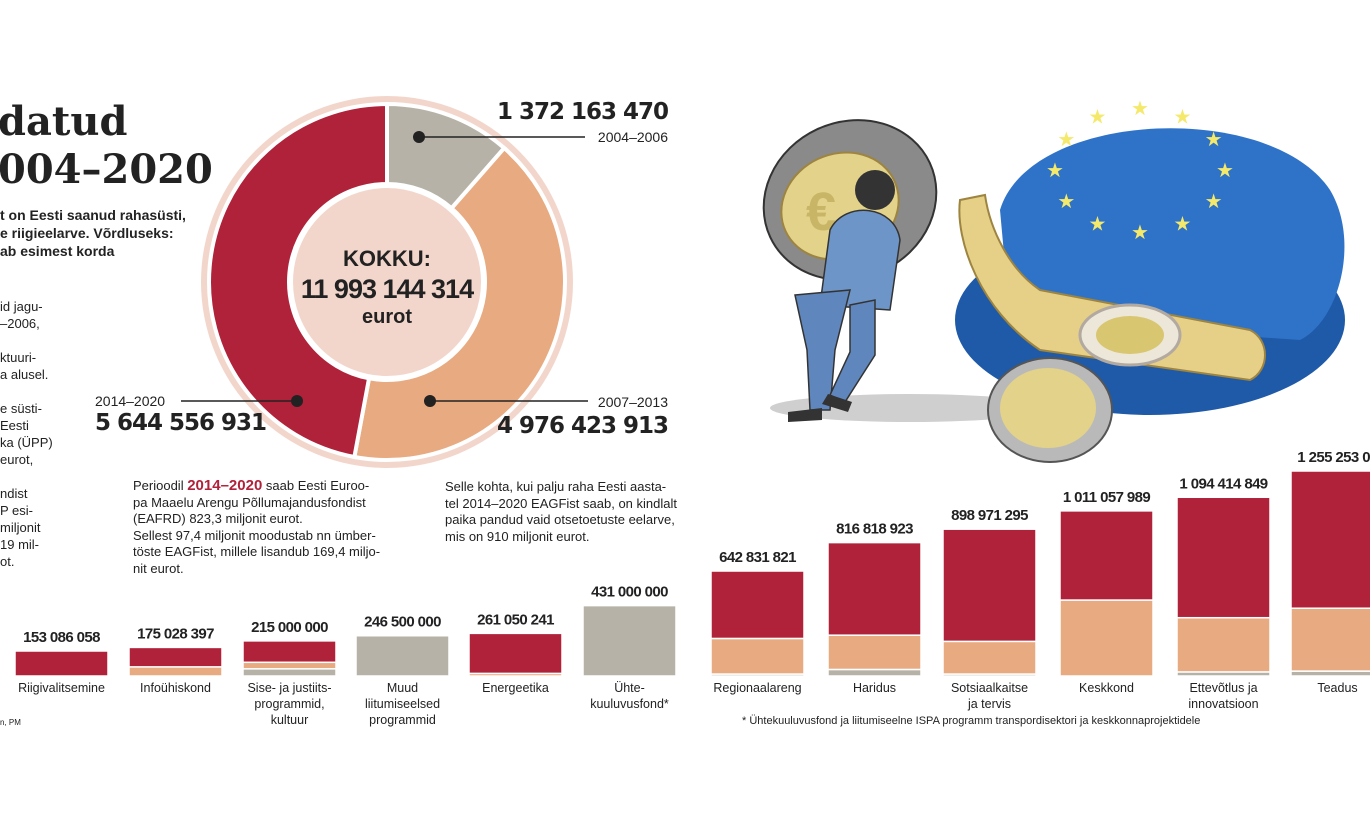 This screenshot has height=820, width=1370. I want to click on category-label: programmid, so click(402, 720).